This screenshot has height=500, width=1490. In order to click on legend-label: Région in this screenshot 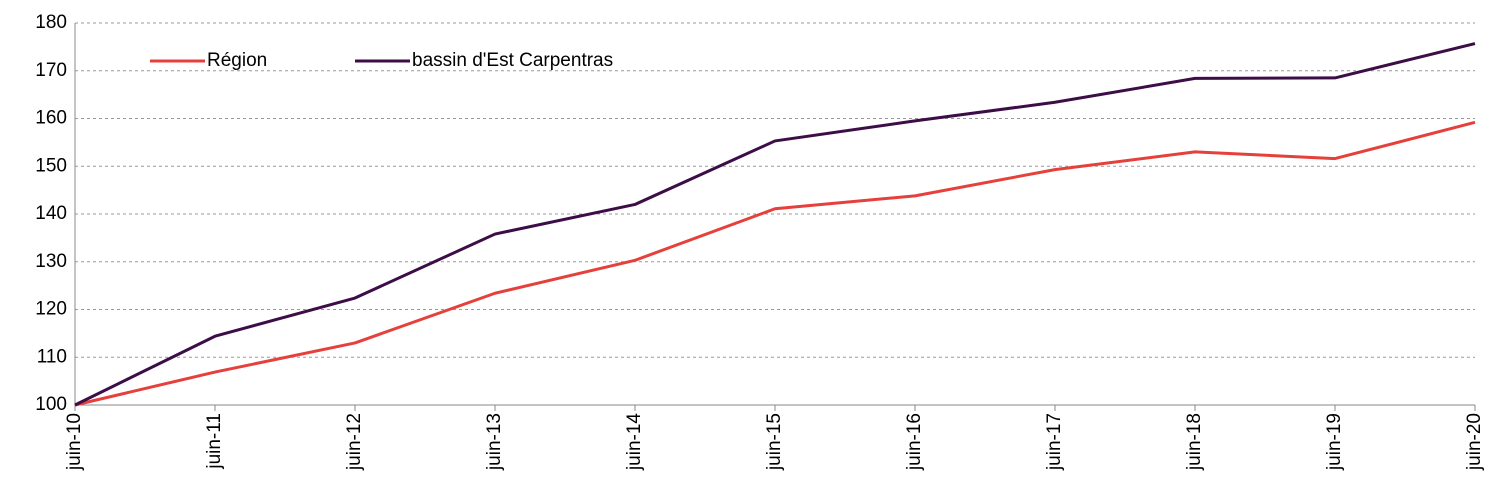, I will do `click(237, 60)`.